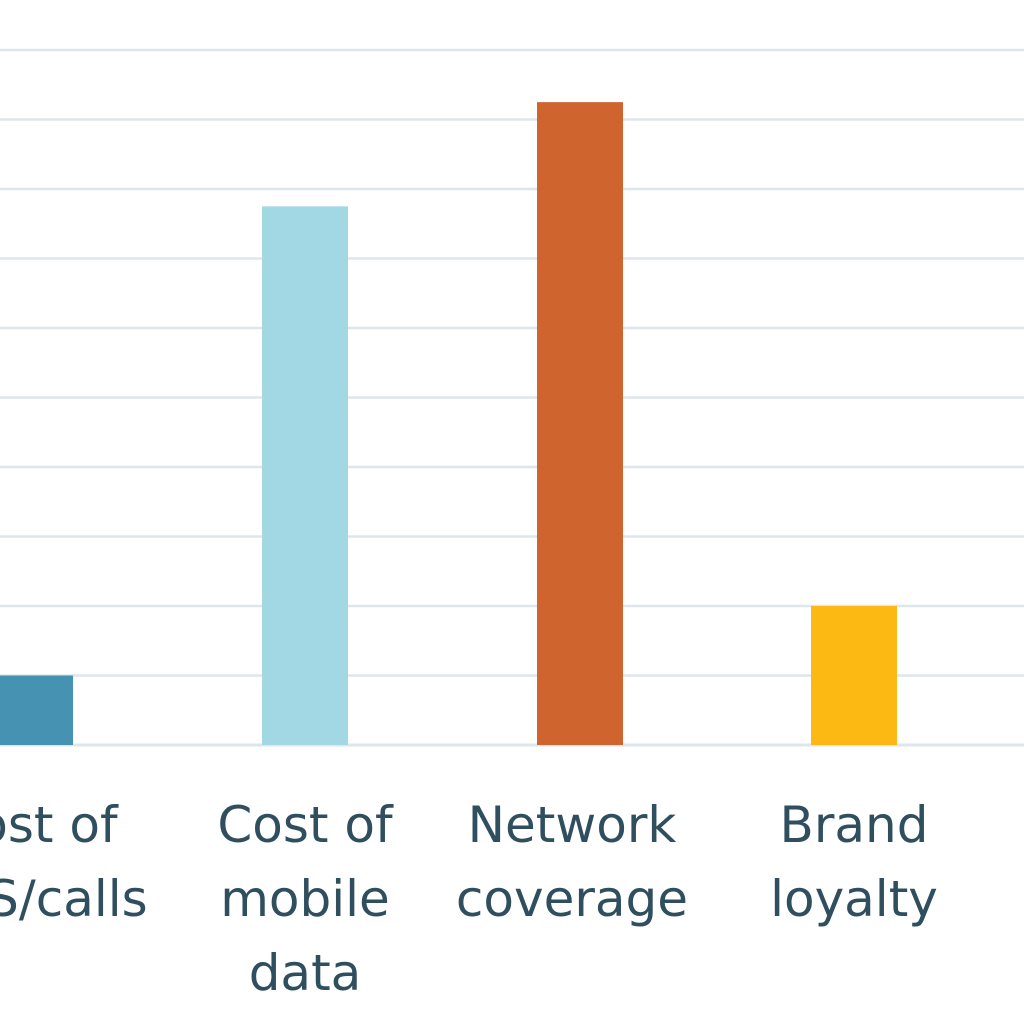 Image resolution: width=1024 pixels, height=1024 pixels. What do you see at coordinates (74, 899) in the screenshot?
I see `category-label-line: SMS/calls` at bounding box center [74, 899].